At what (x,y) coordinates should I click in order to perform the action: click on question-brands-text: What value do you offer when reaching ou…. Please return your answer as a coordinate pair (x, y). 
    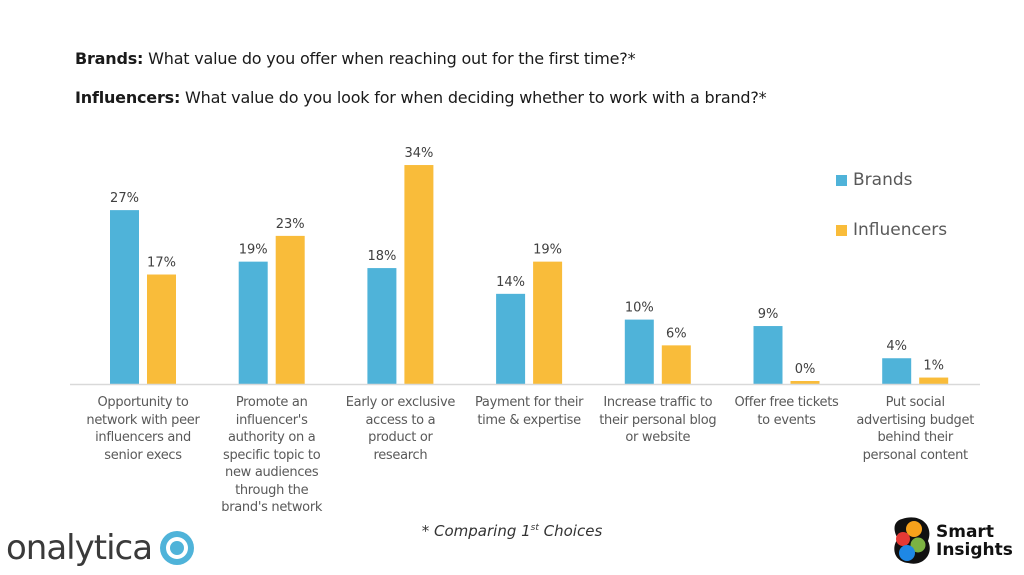
    Looking at the image, I should click on (389, 58).